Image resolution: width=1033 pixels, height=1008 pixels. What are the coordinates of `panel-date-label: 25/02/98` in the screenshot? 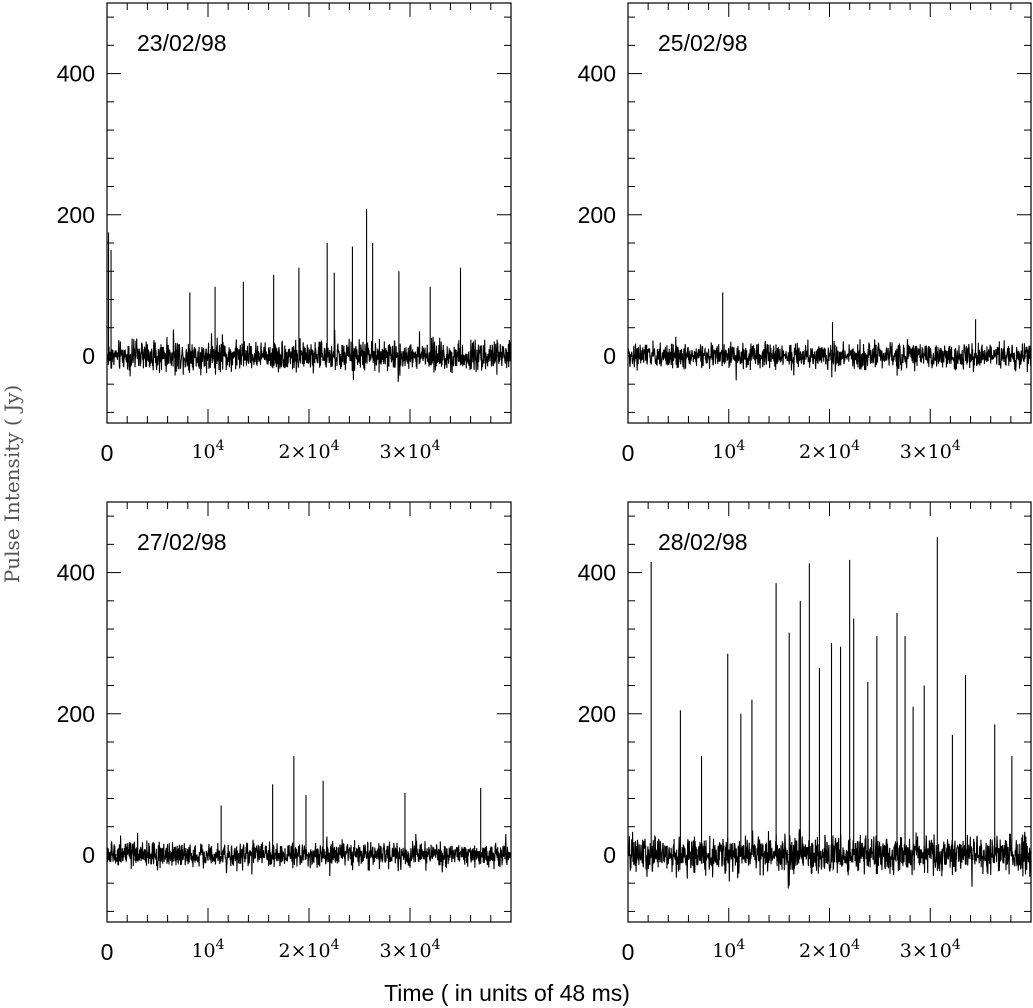 It's located at (703, 43).